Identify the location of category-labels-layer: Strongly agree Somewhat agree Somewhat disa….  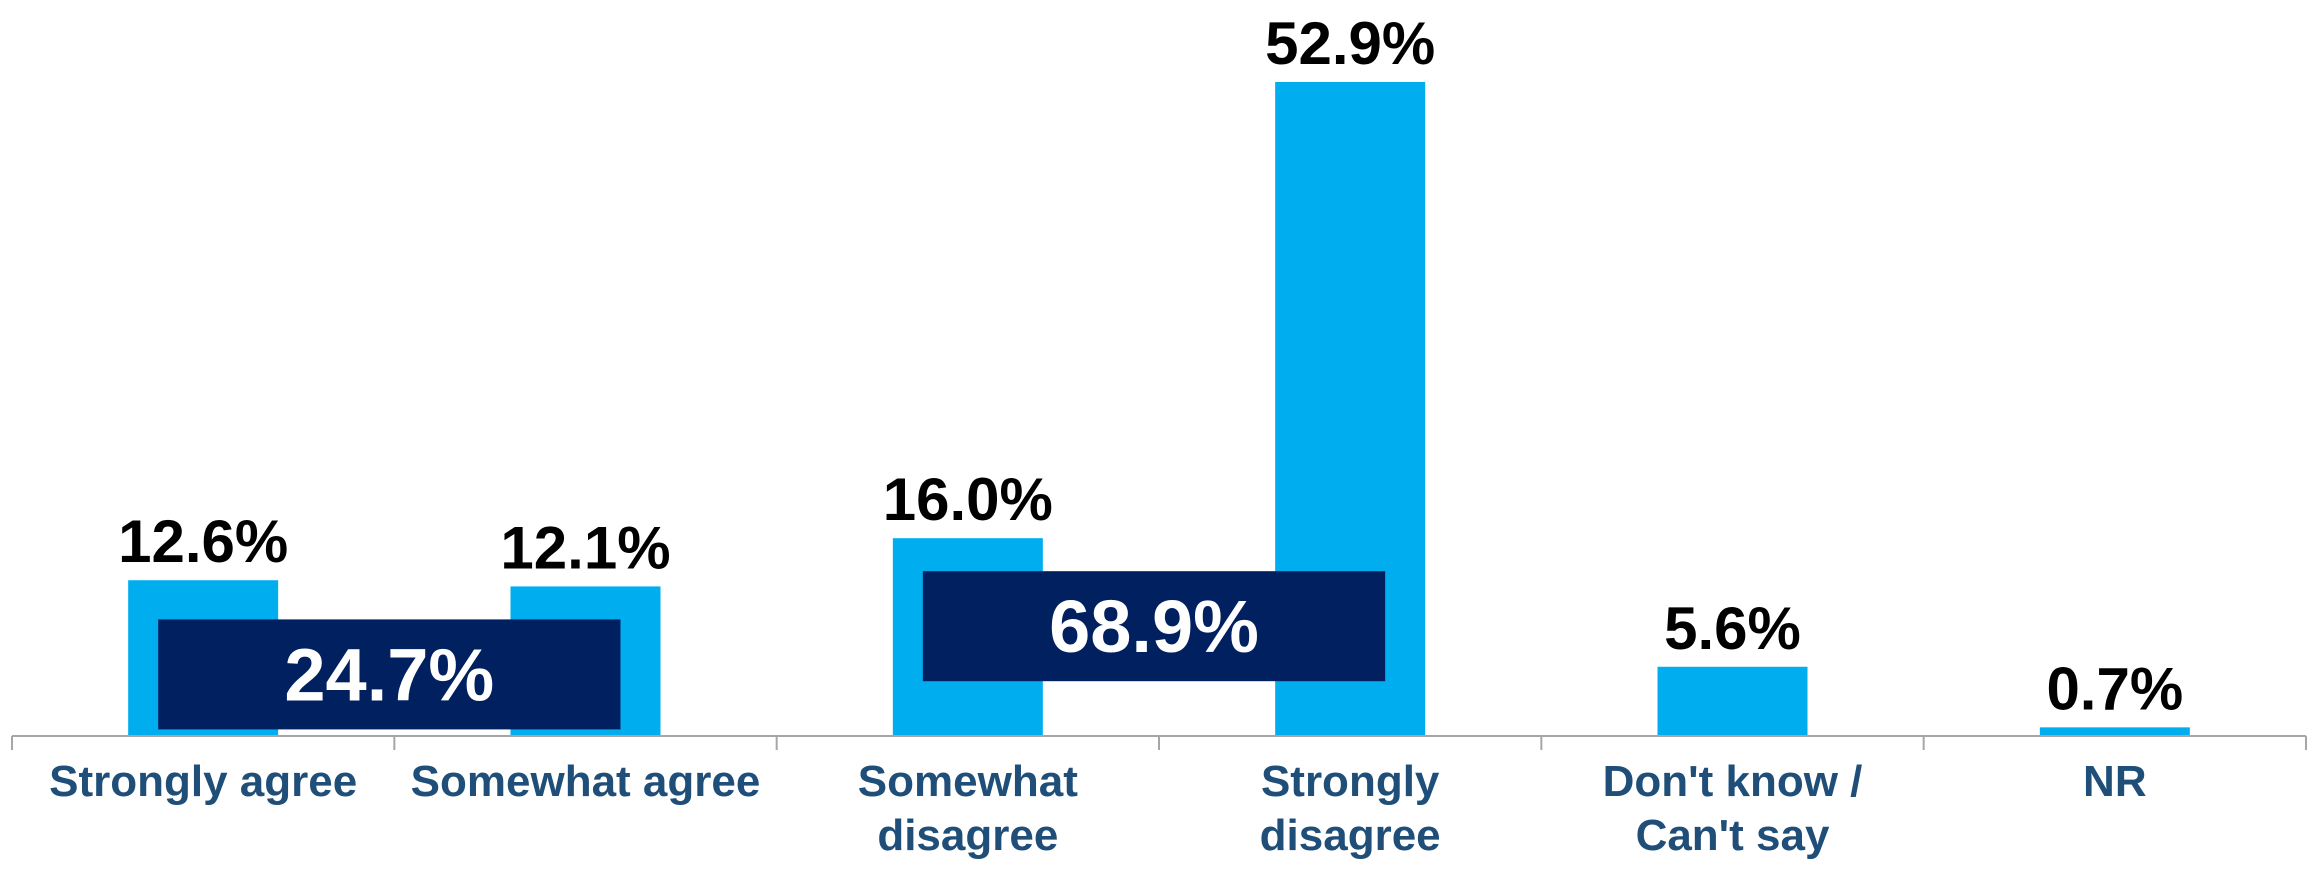
(1097, 808).